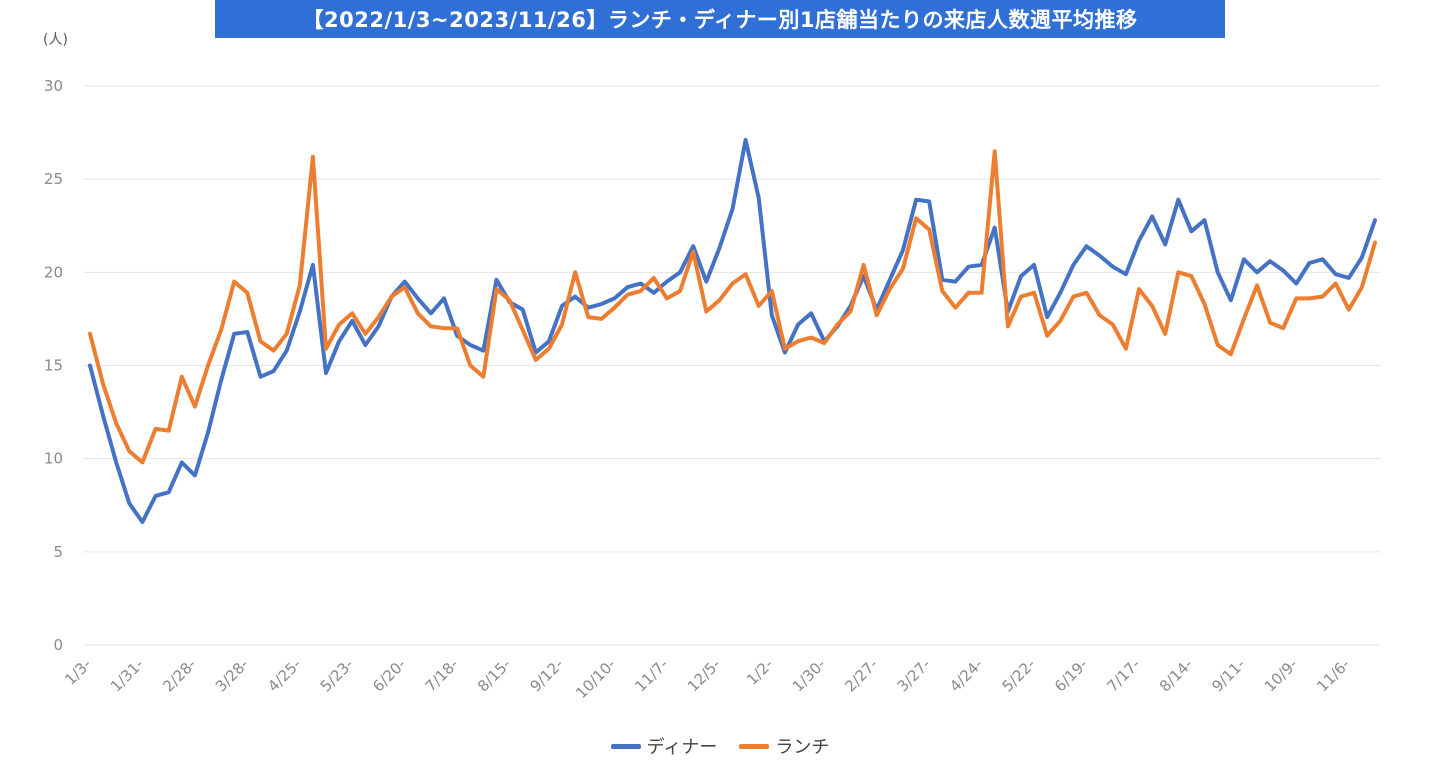 Image resolution: width=1440 pixels, height=775 pixels. I want to click on x-tick-label: 4/25-, so click(284, 675).